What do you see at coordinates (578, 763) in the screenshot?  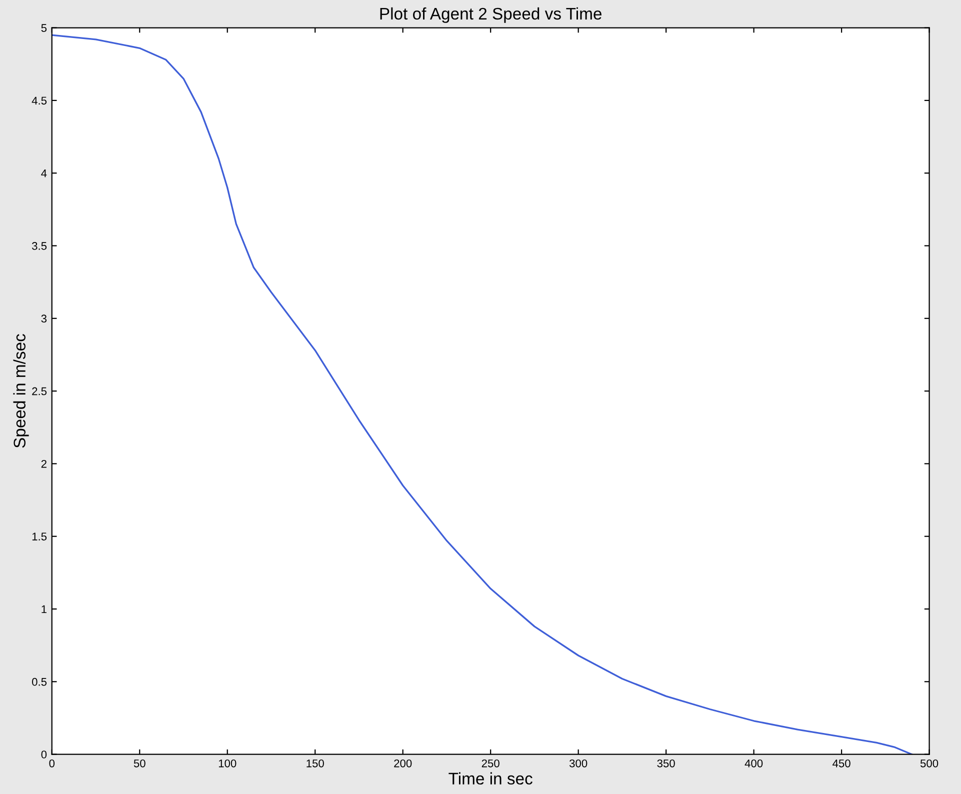 I see `x-tick-label: 300` at bounding box center [578, 763].